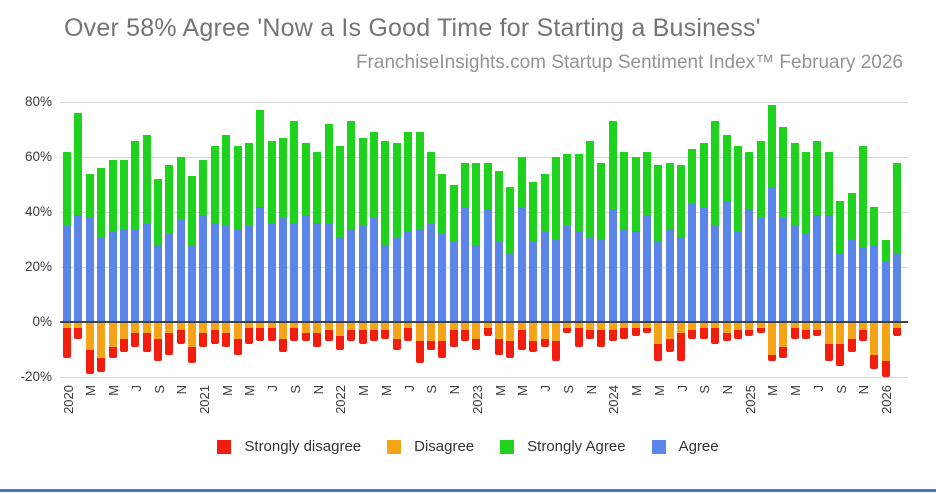 This screenshot has height=494, width=936. What do you see at coordinates (698, 446) in the screenshot?
I see `legend-label: Agree` at bounding box center [698, 446].